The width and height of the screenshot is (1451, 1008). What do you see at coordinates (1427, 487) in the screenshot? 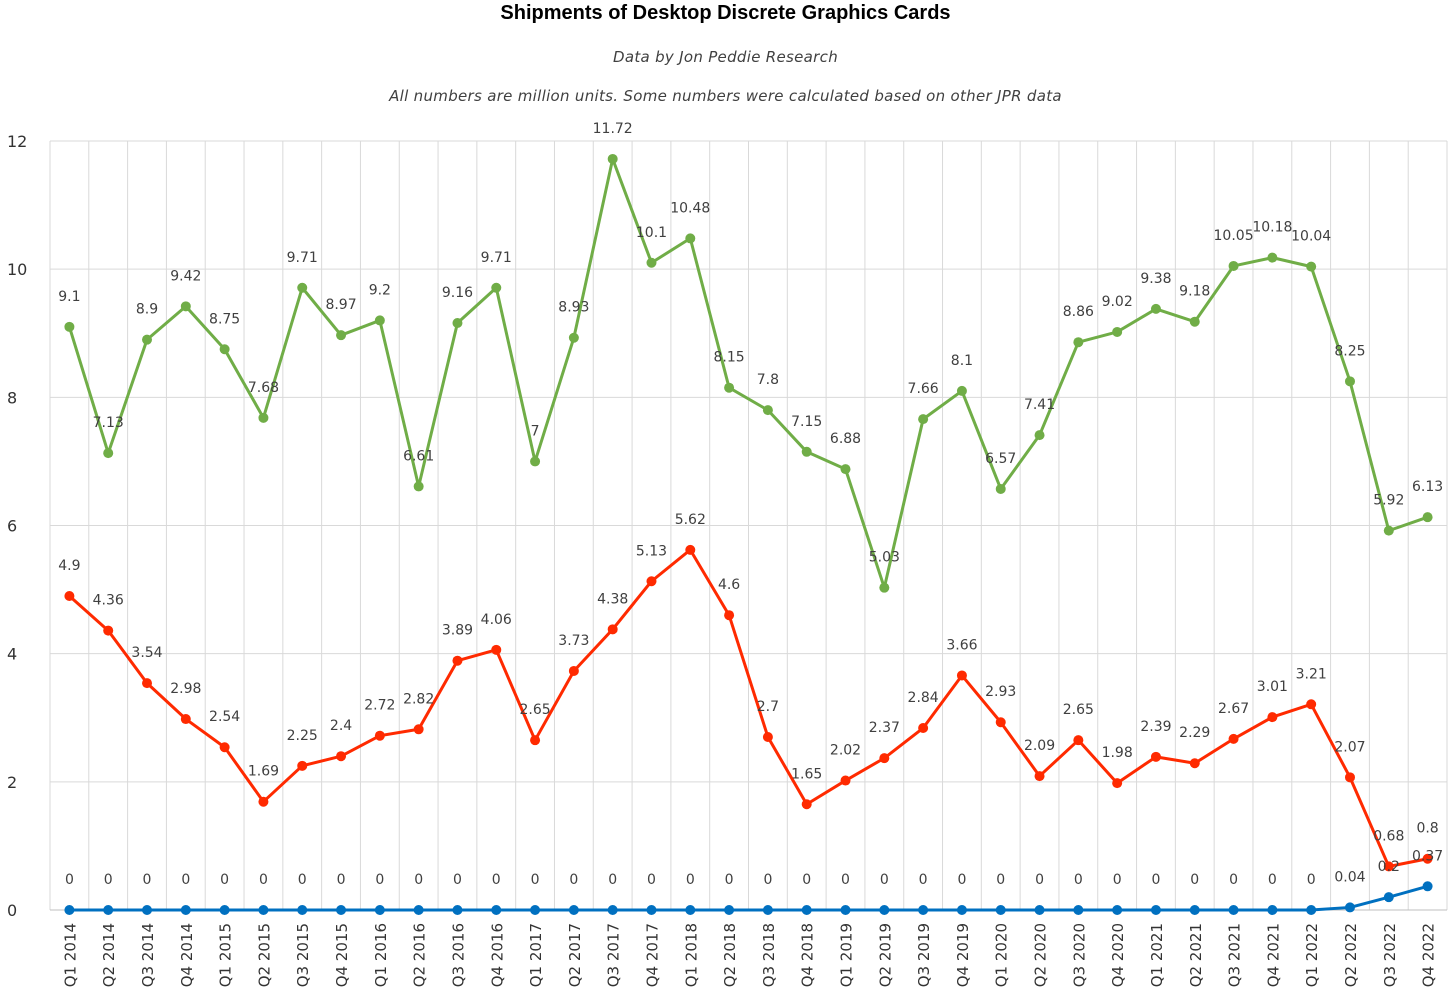
I see `data-label: 6.13` at bounding box center [1427, 487].